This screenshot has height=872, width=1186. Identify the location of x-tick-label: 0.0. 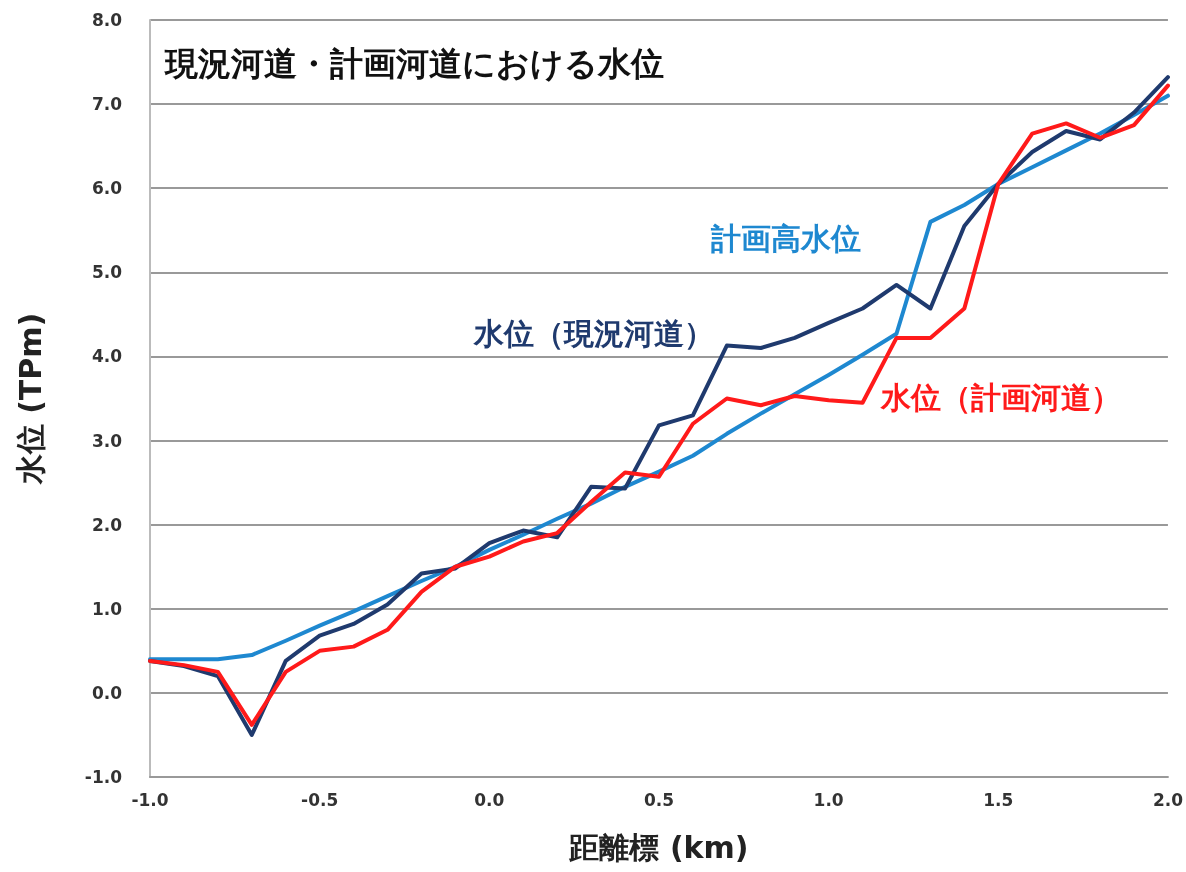
(489, 799).